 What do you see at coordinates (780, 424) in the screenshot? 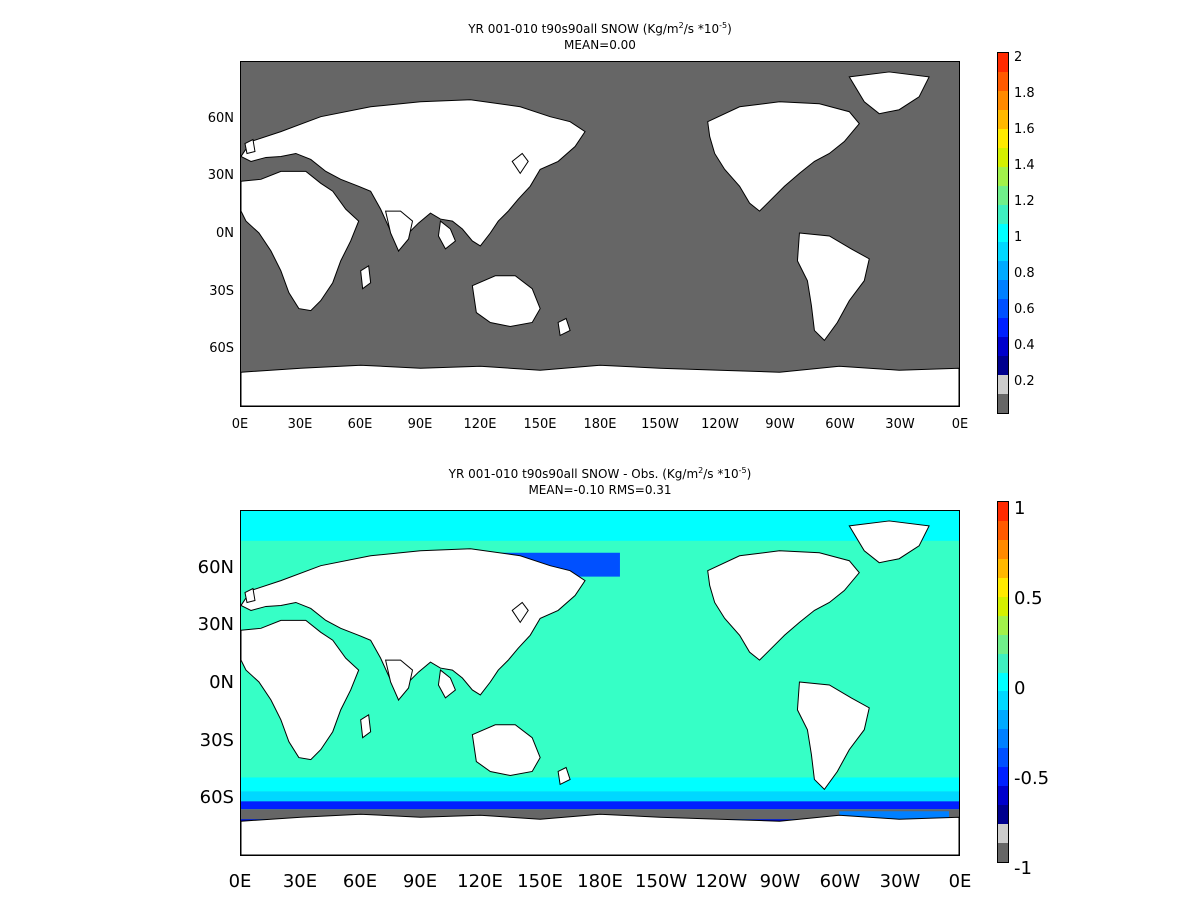
I see `lon-label: 90W` at bounding box center [780, 424].